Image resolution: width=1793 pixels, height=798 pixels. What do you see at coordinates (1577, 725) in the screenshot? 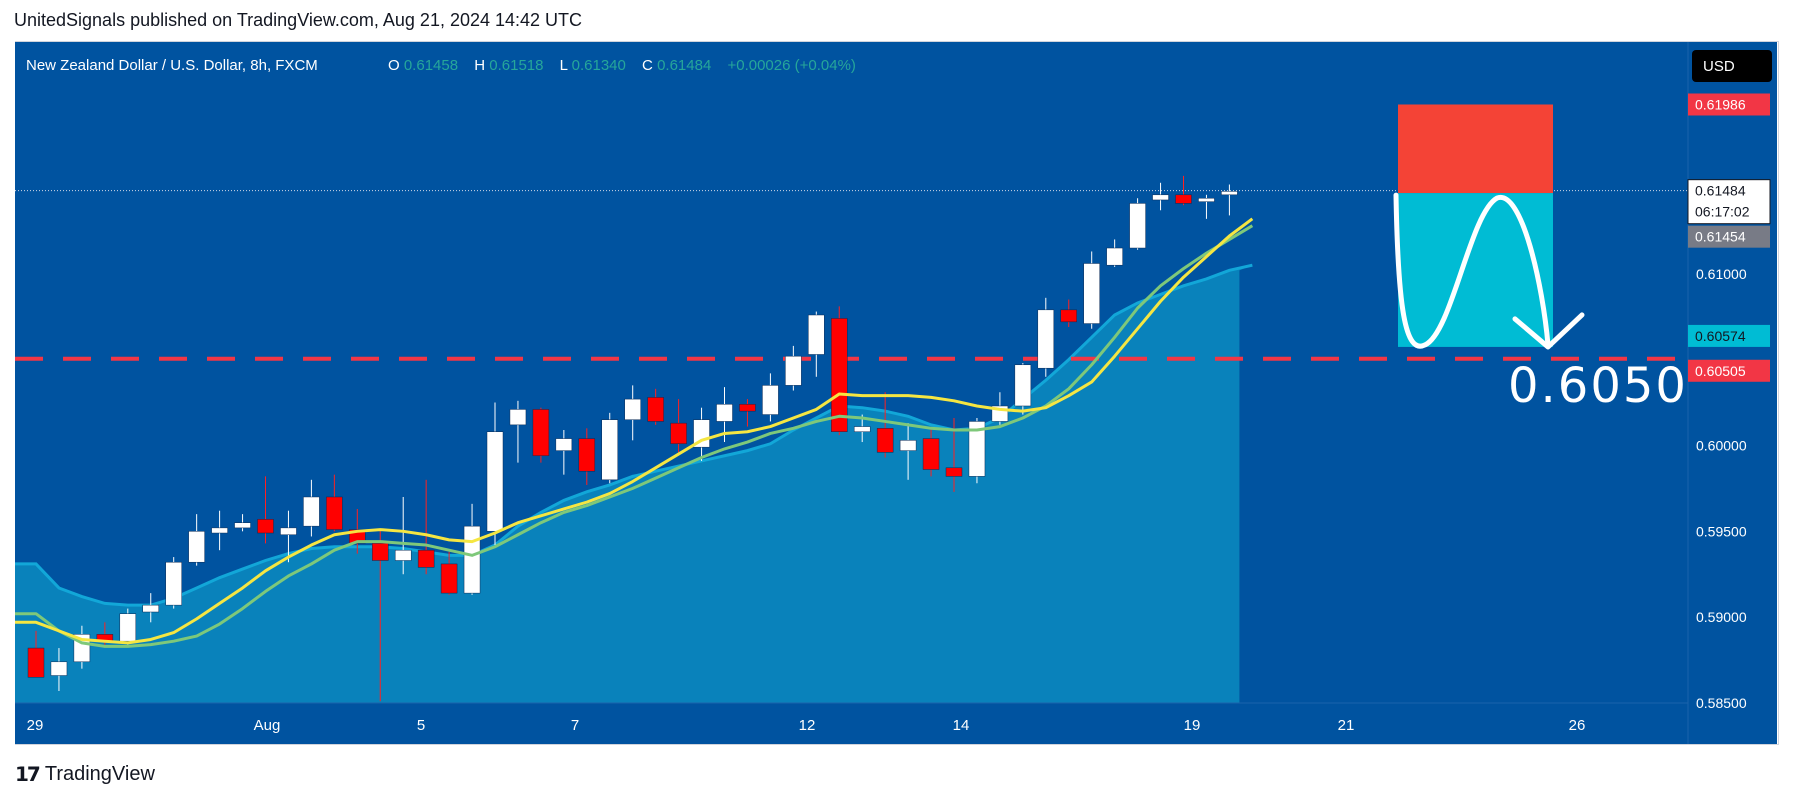
I see `x-tick-label: 26` at bounding box center [1577, 725].